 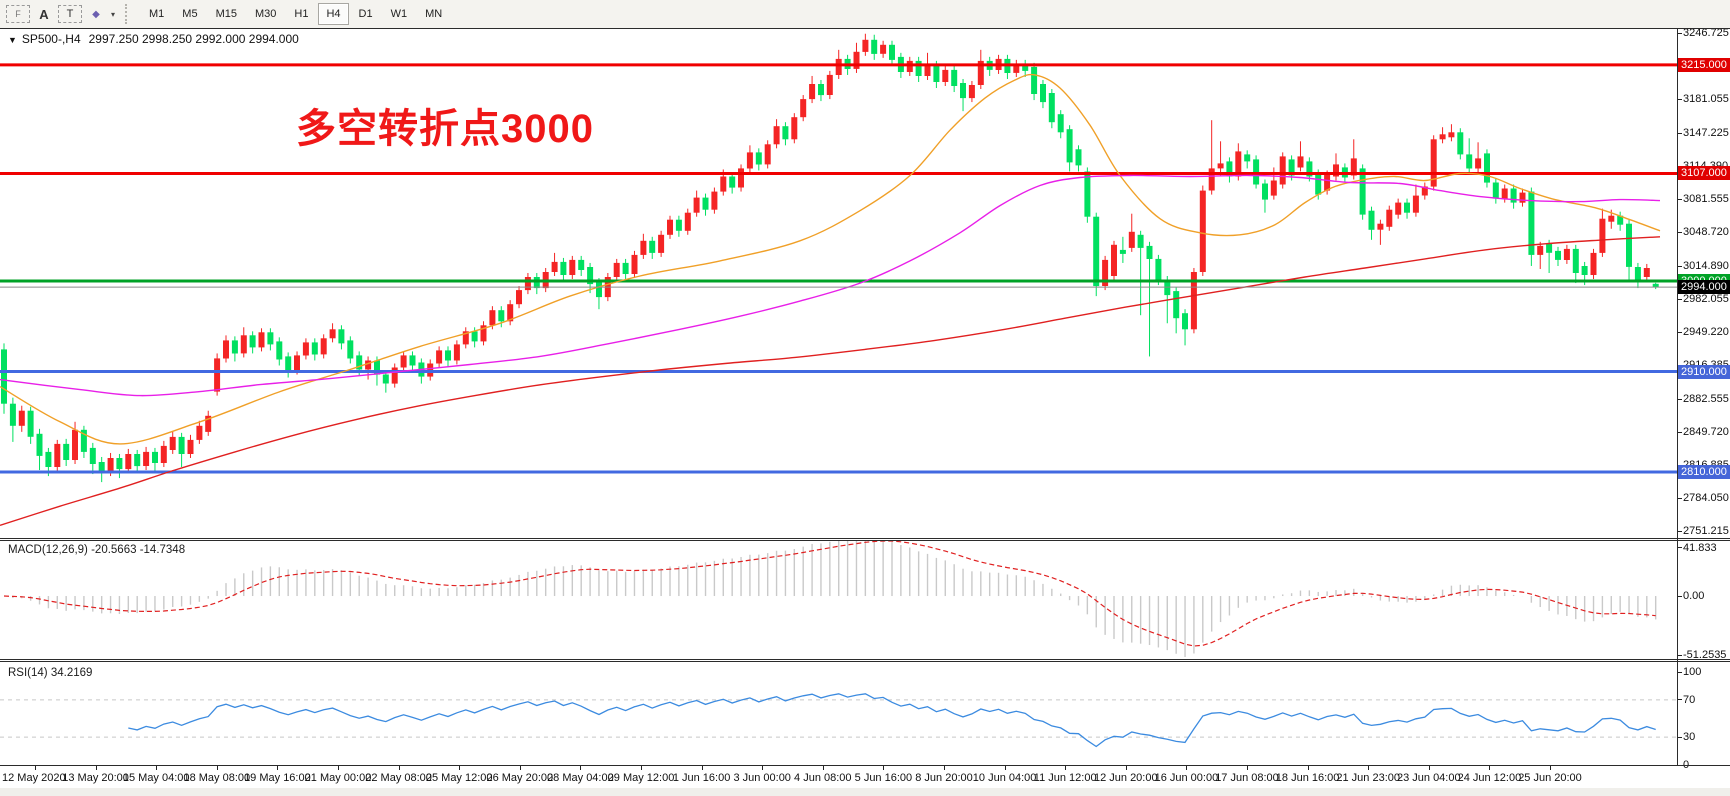 I want to click on timeframe-d1: D1, so click(x=365, y=14).